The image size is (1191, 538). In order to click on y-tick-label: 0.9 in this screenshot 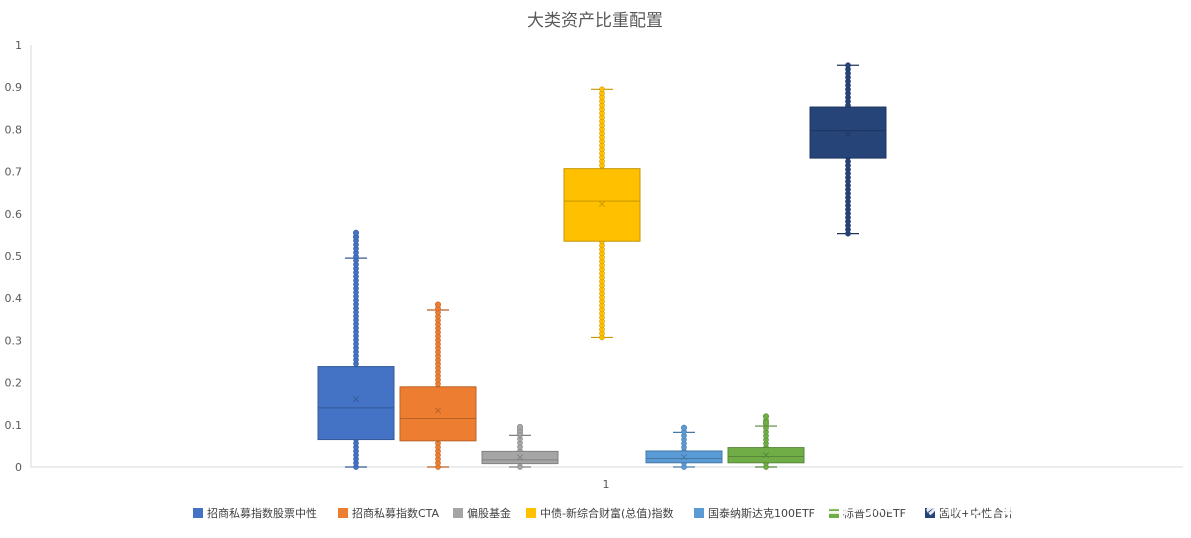, I will do `click(14, 87)`.